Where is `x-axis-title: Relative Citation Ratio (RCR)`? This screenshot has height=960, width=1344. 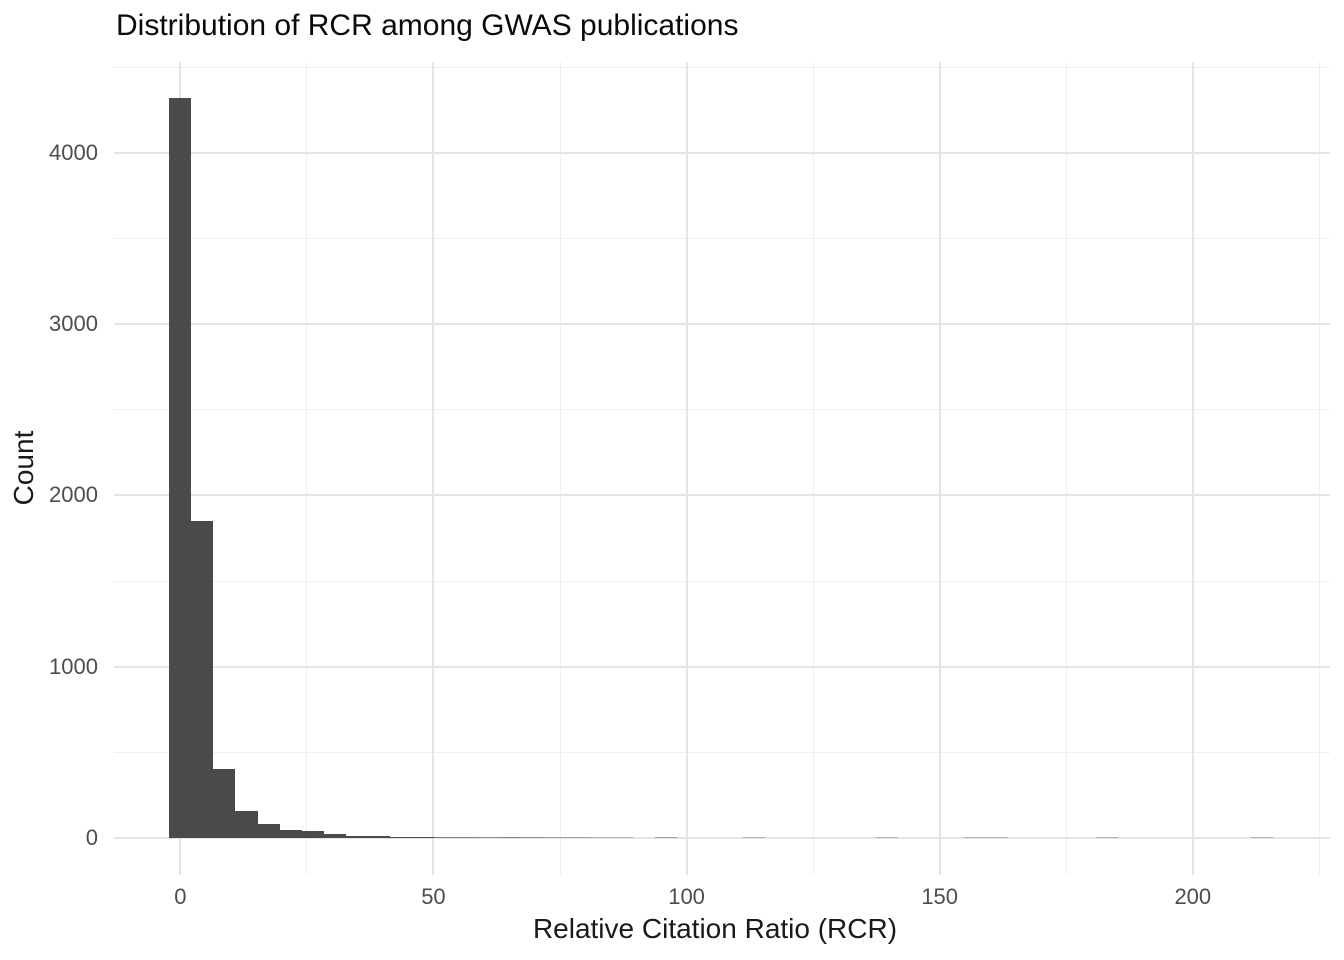
x-axis-title: Relative Citation Ratio (RCR) is located at coordinates (715, 928).